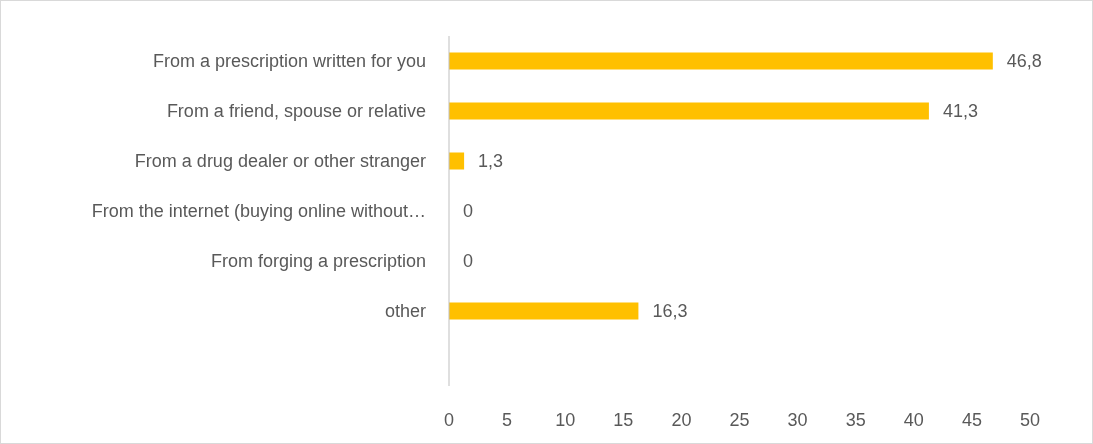 The height and width of the screenshot is (444, 1093). I want to click on x-tick-label: 5, so click(507, 420).